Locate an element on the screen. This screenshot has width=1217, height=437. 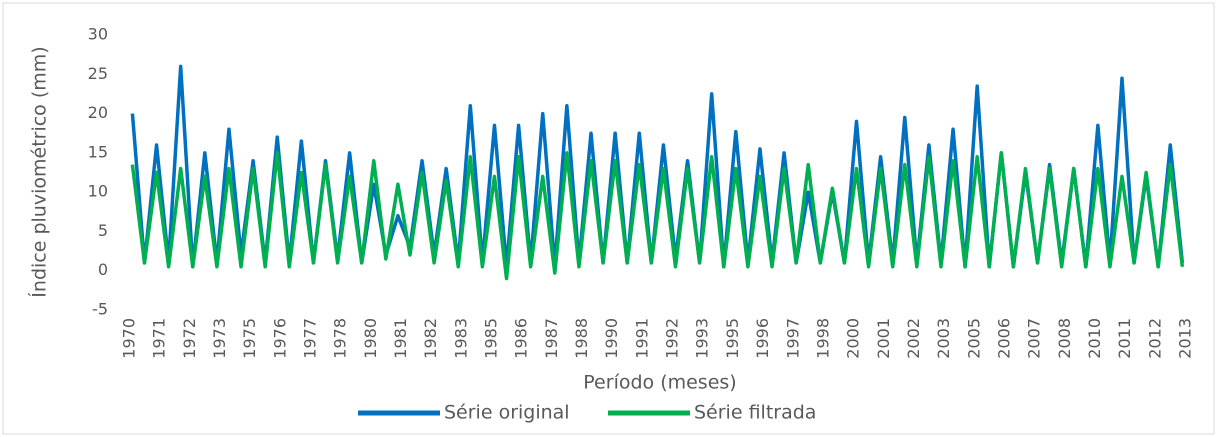
x-tick-label: 1985 is located at coordinates (491, 338).